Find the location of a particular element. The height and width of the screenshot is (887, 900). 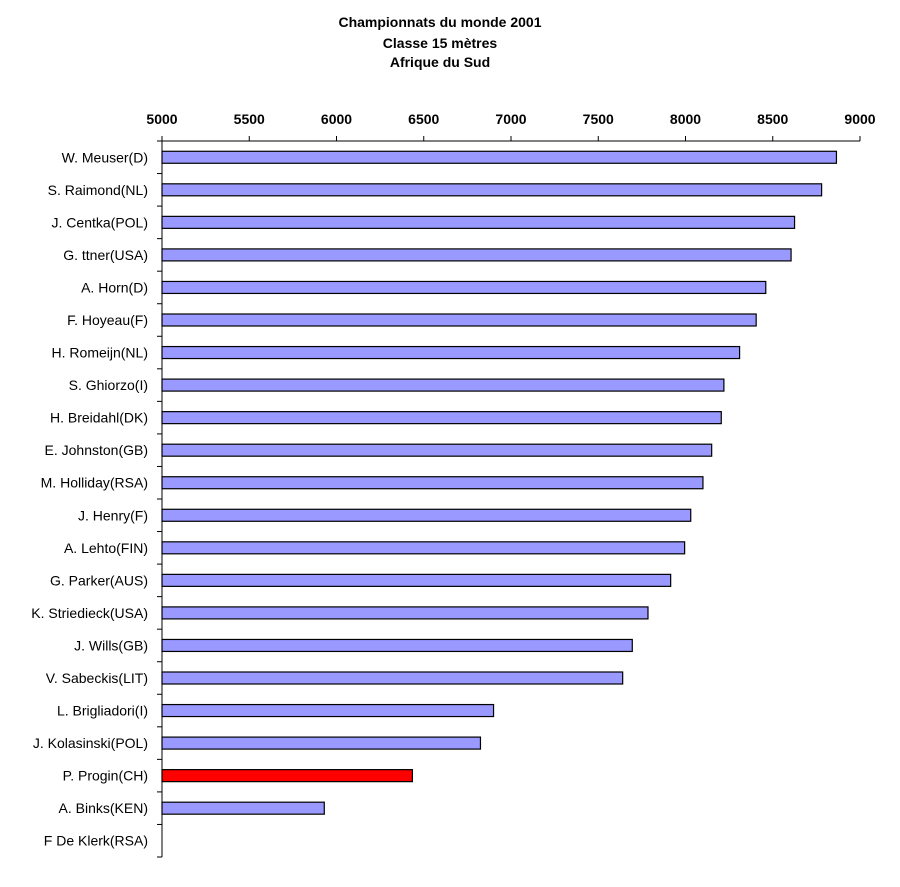

highlighted-bar is located at coordinates (287, 776).